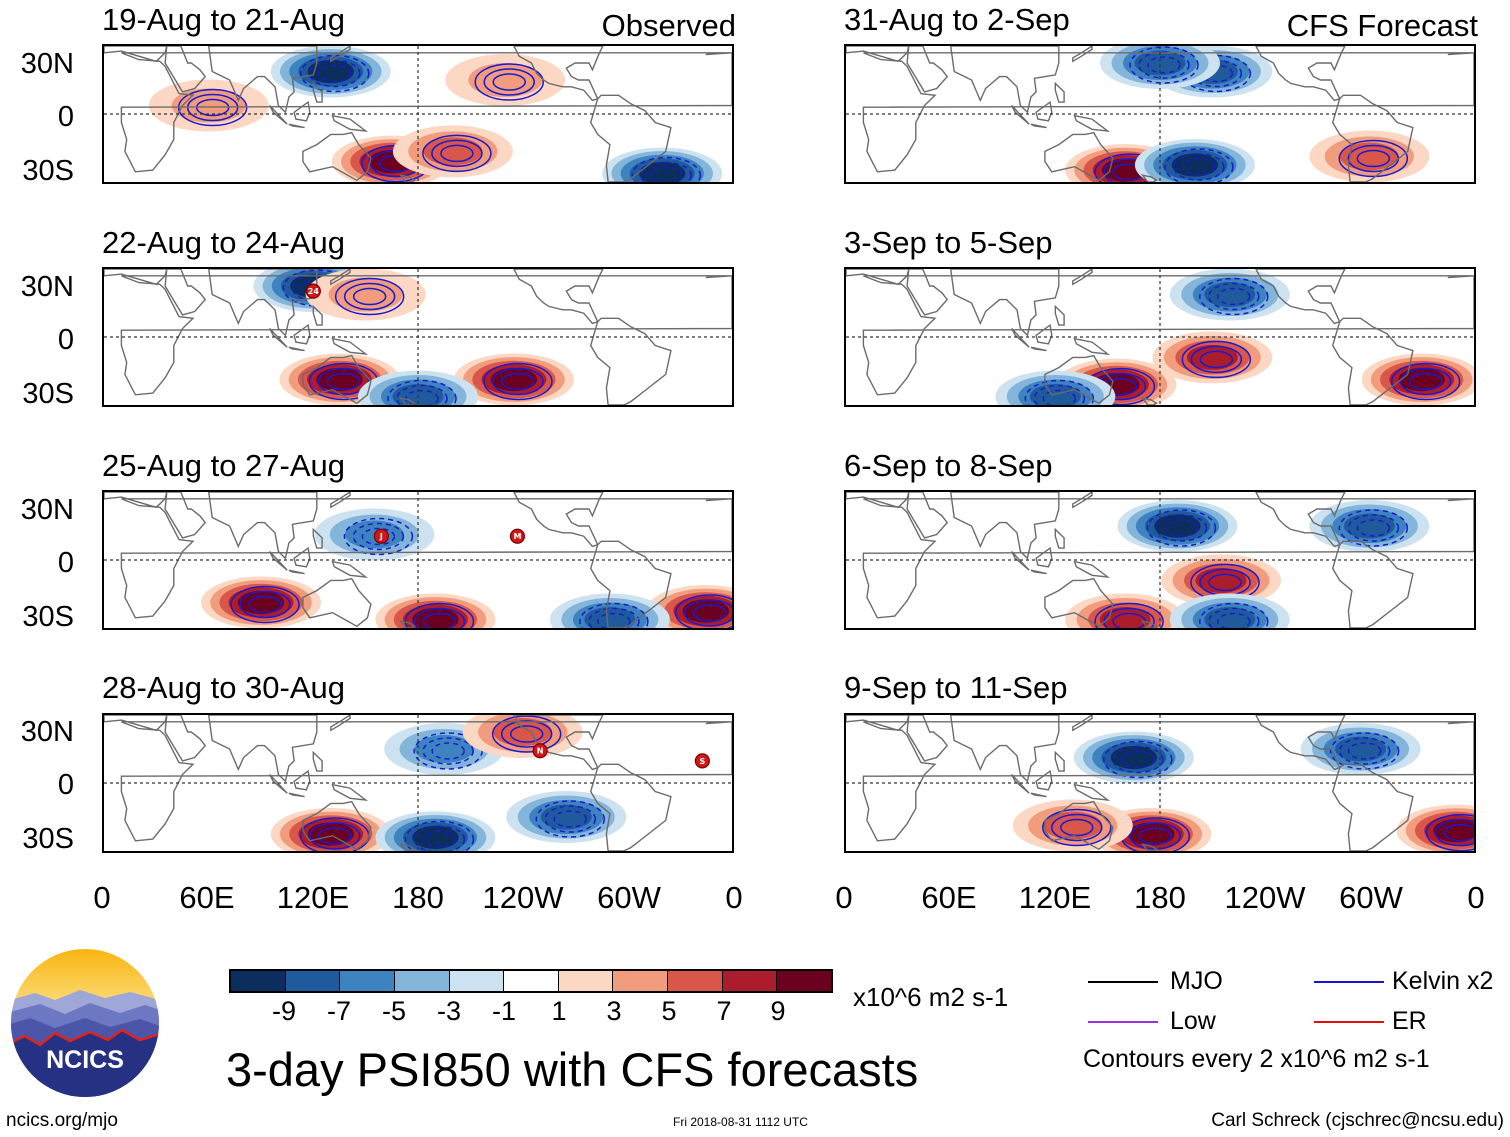 The height and width of the screenshot is (1137, 1510). What do you see at coordinates (418, 783) in the screenshot?
I see `map-svg: NS` at bounding box center [418, 783].